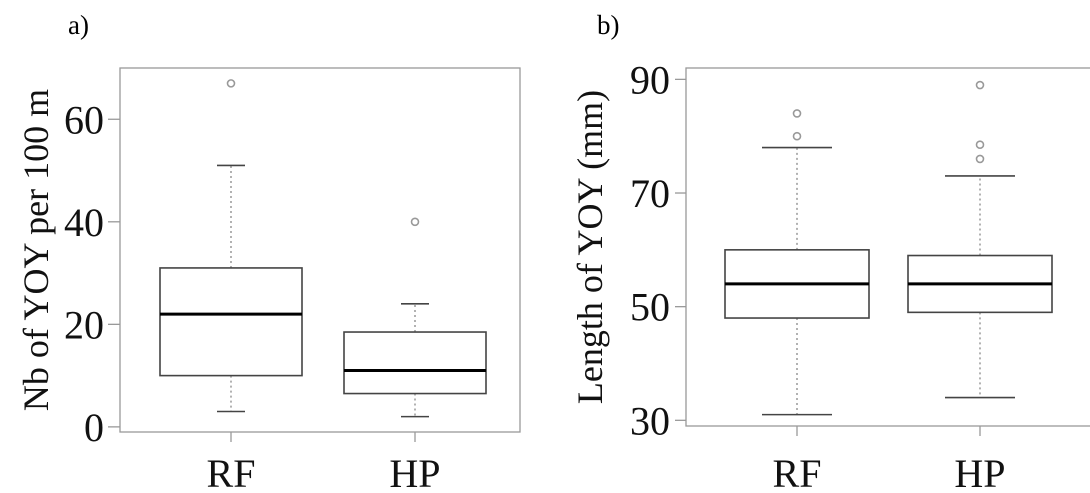 The height and width of the screenshot is (493, 1090). What do you see at coordinates (650, 79) in the screenshot?
I see `y-tick-label: 90` at bounding box center [650, 79].